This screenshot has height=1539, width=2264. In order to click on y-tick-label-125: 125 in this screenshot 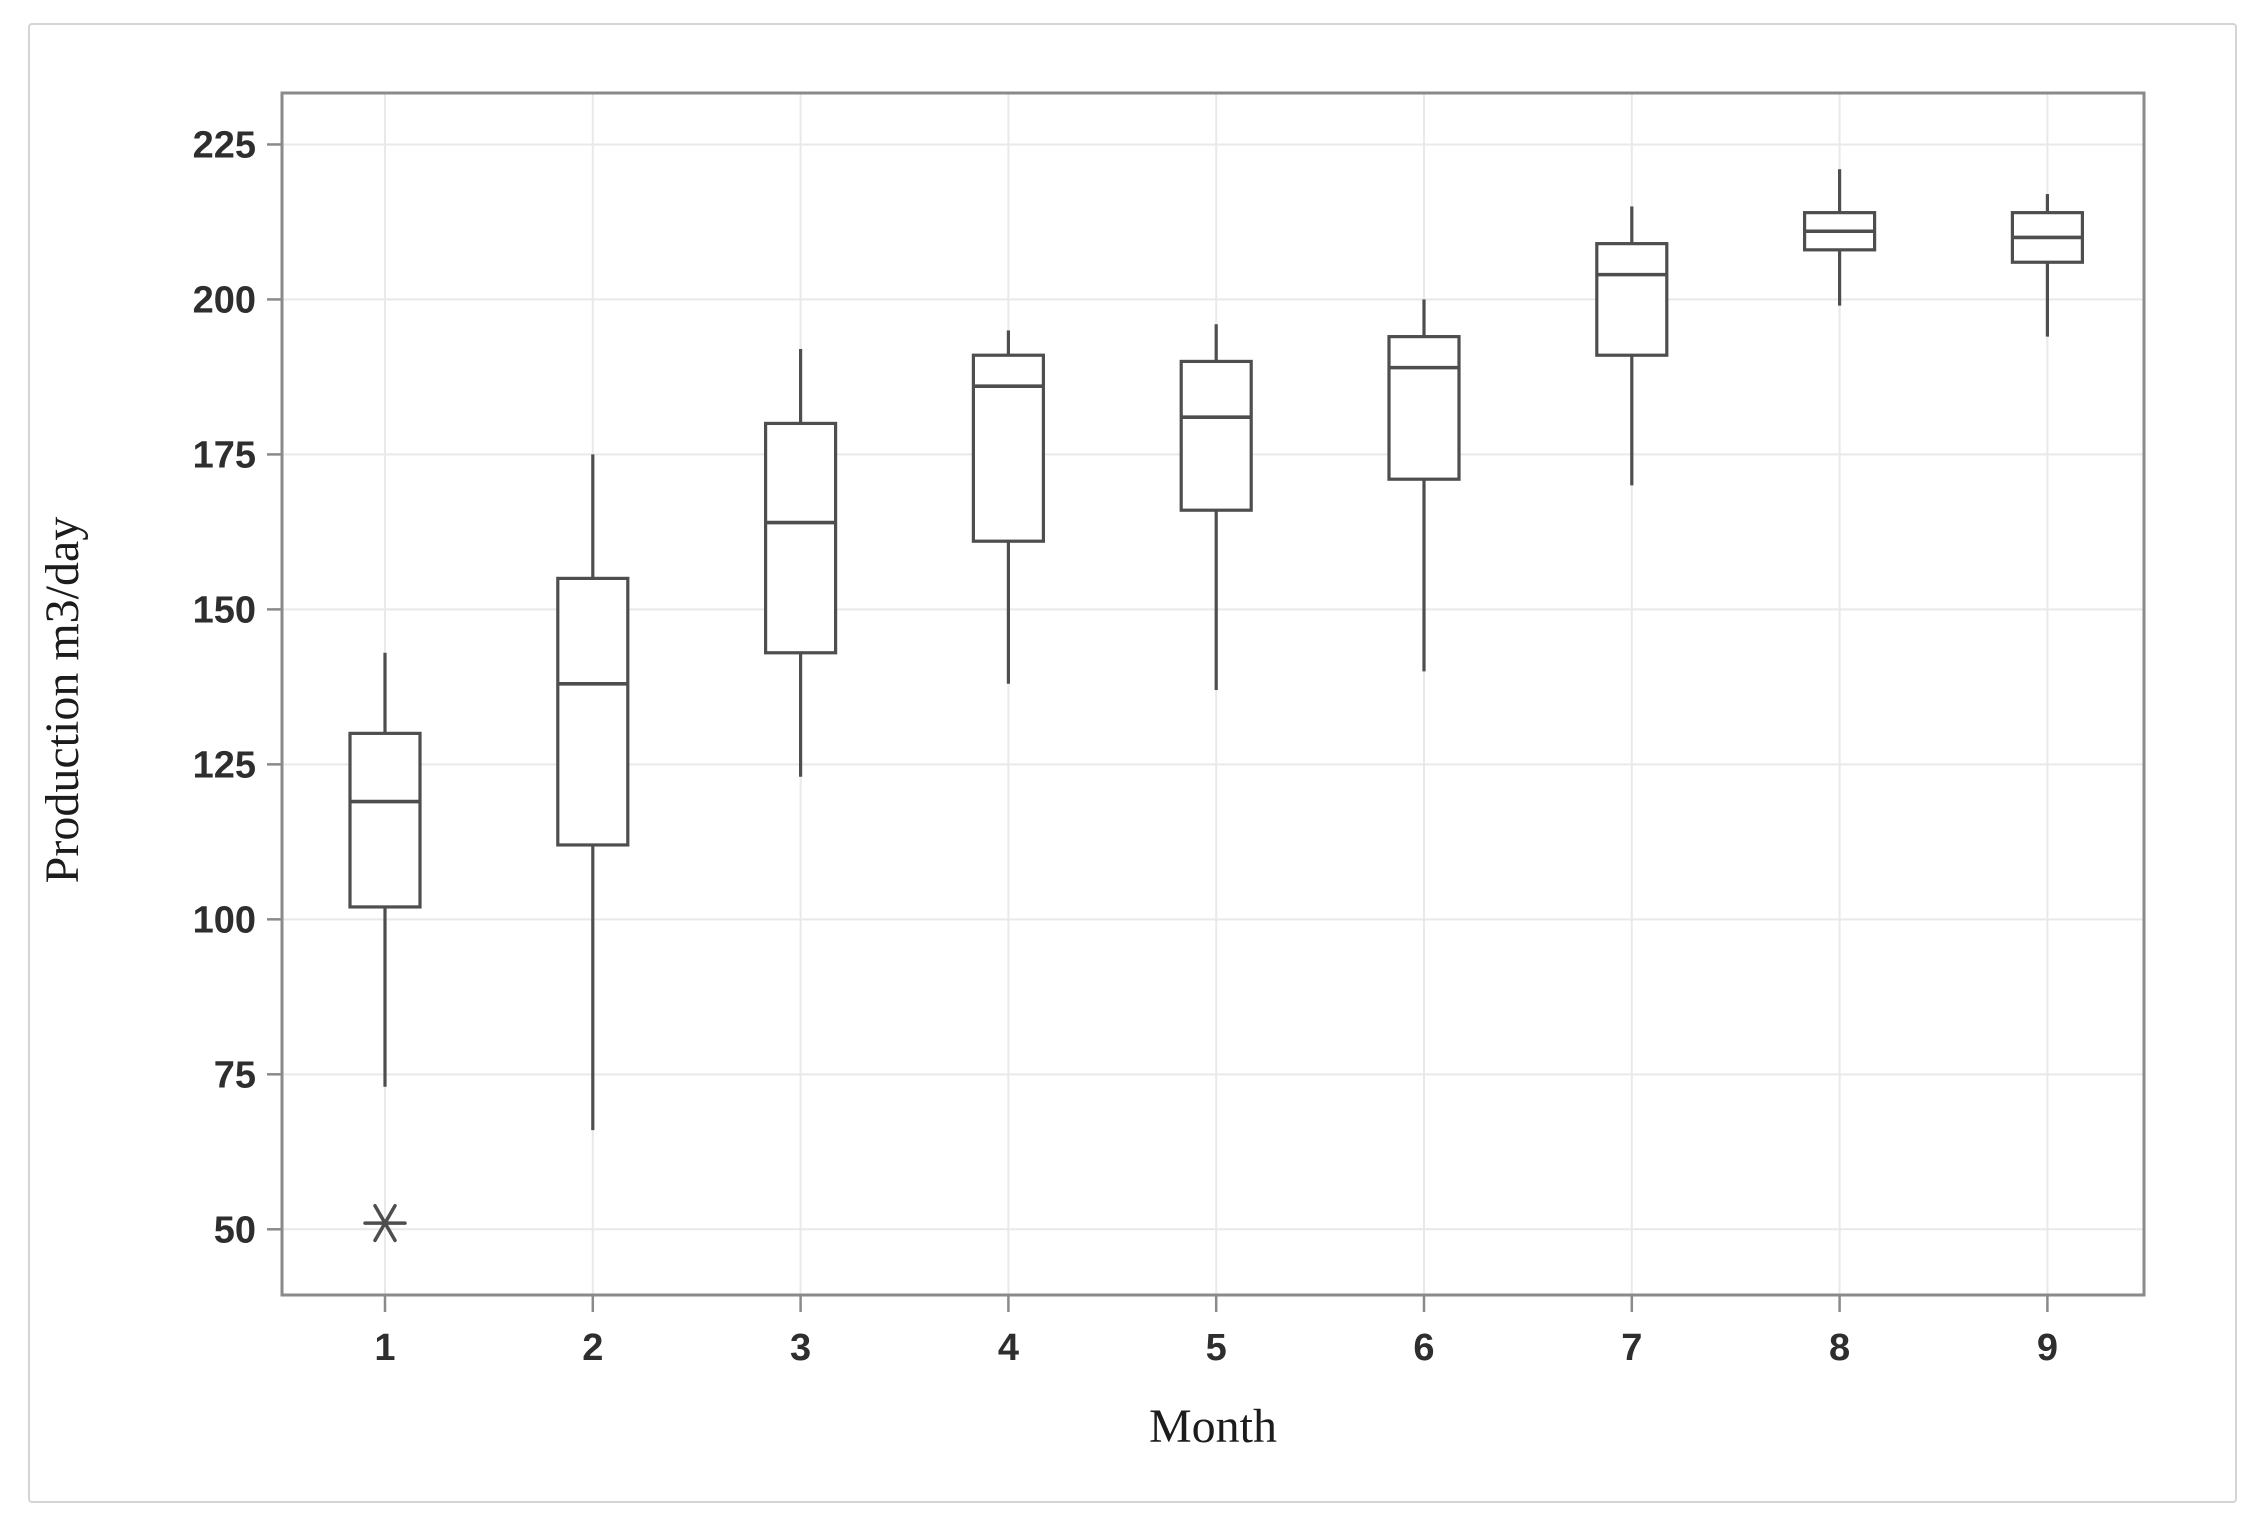, I will do `click(224, 765)`.